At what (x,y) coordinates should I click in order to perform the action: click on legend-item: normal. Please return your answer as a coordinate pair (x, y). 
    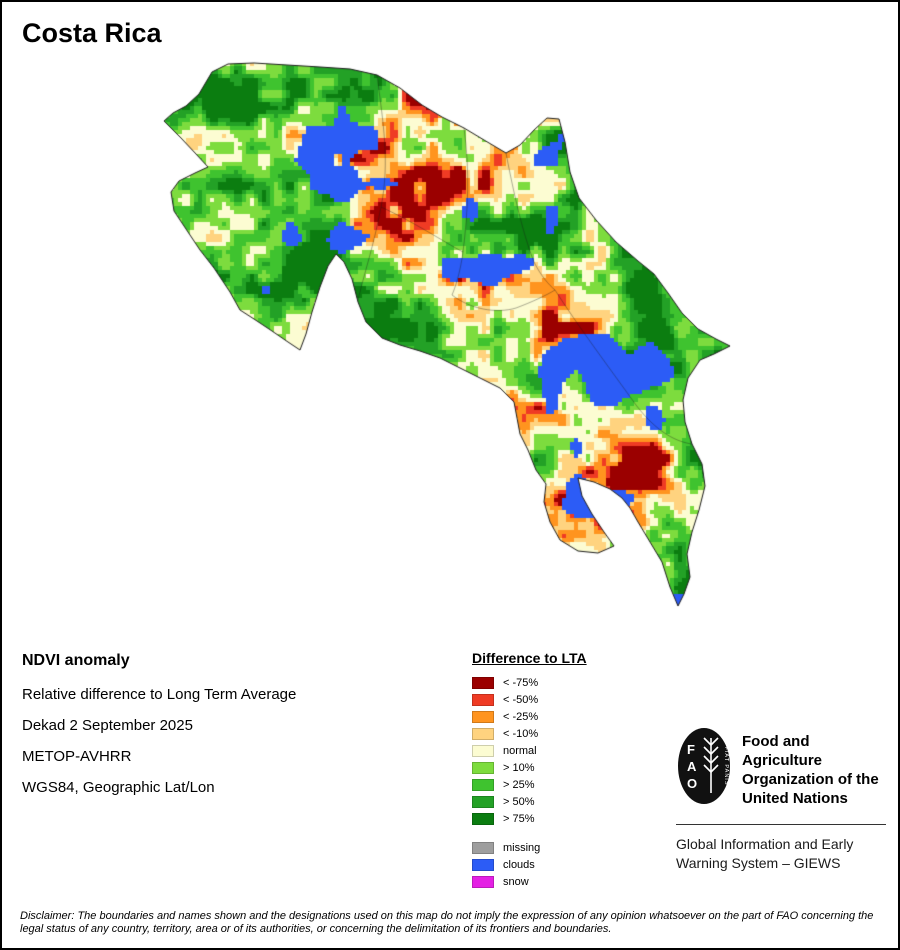
    Looking at the image, I should click on (529, 750).